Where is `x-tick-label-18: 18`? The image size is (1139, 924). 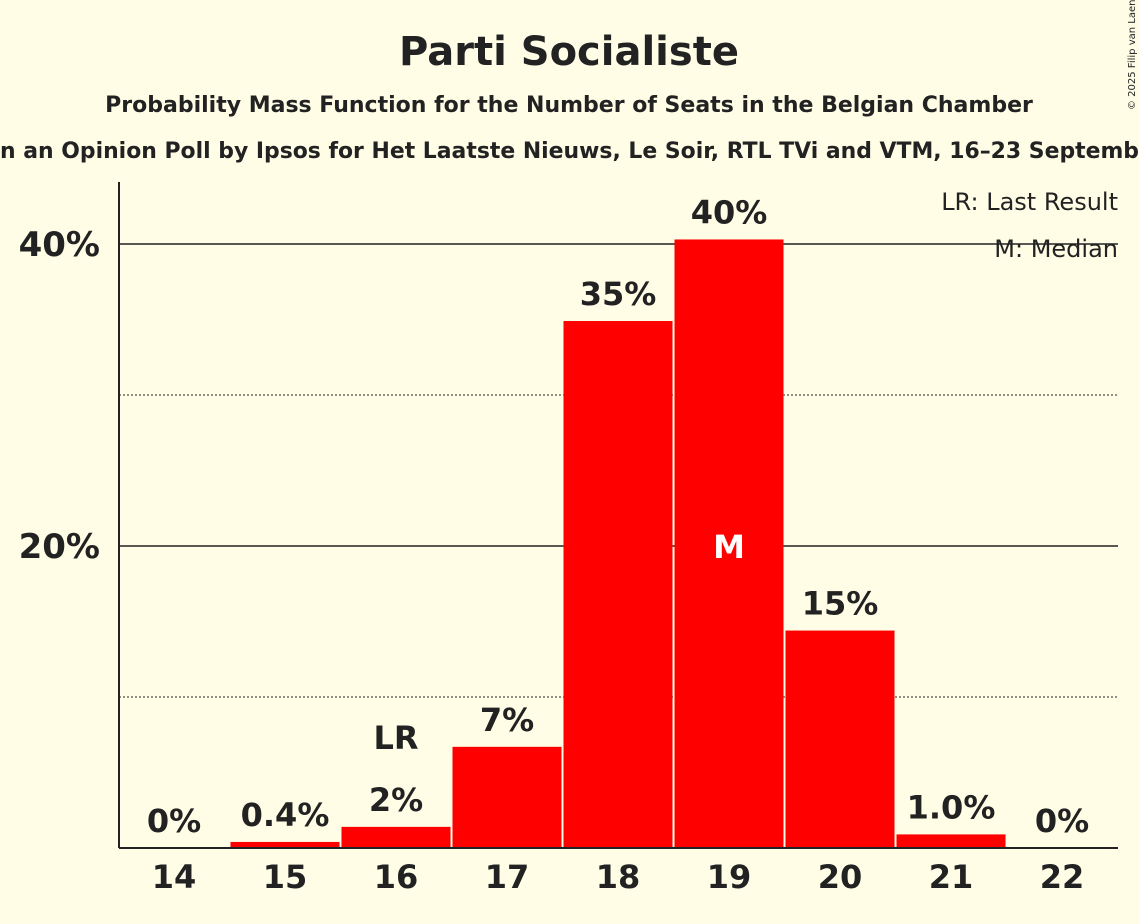 x-tick-label-18: 18 is located at coordinates (618, 877).